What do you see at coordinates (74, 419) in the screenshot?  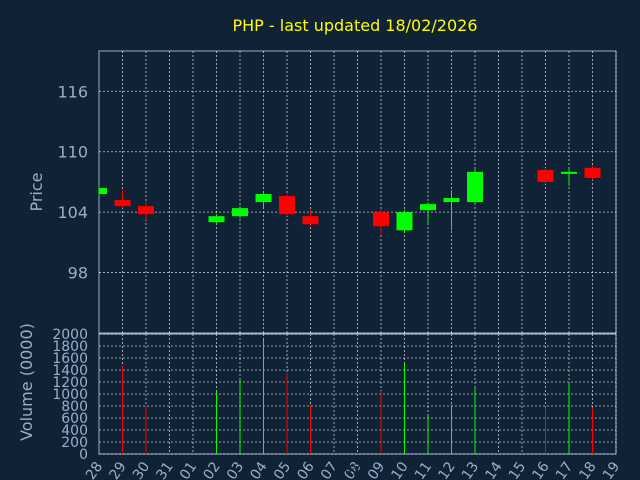 I see `volume-tick-label: 600` at bounding box center [74, 419].